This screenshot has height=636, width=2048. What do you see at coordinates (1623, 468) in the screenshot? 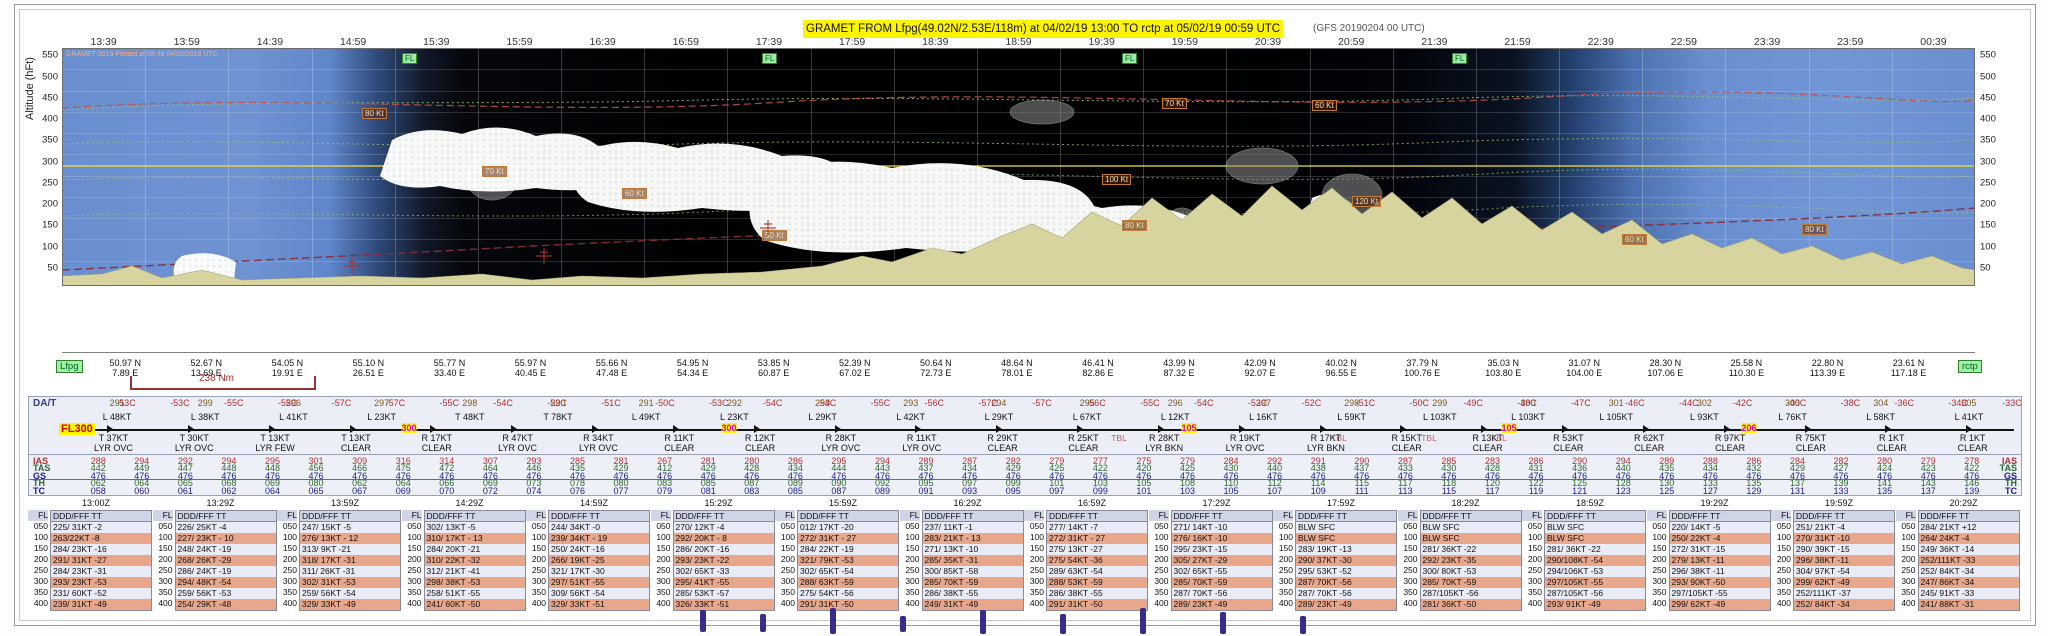
I see `perf-value: 440` at bounding box center [1623, 468].